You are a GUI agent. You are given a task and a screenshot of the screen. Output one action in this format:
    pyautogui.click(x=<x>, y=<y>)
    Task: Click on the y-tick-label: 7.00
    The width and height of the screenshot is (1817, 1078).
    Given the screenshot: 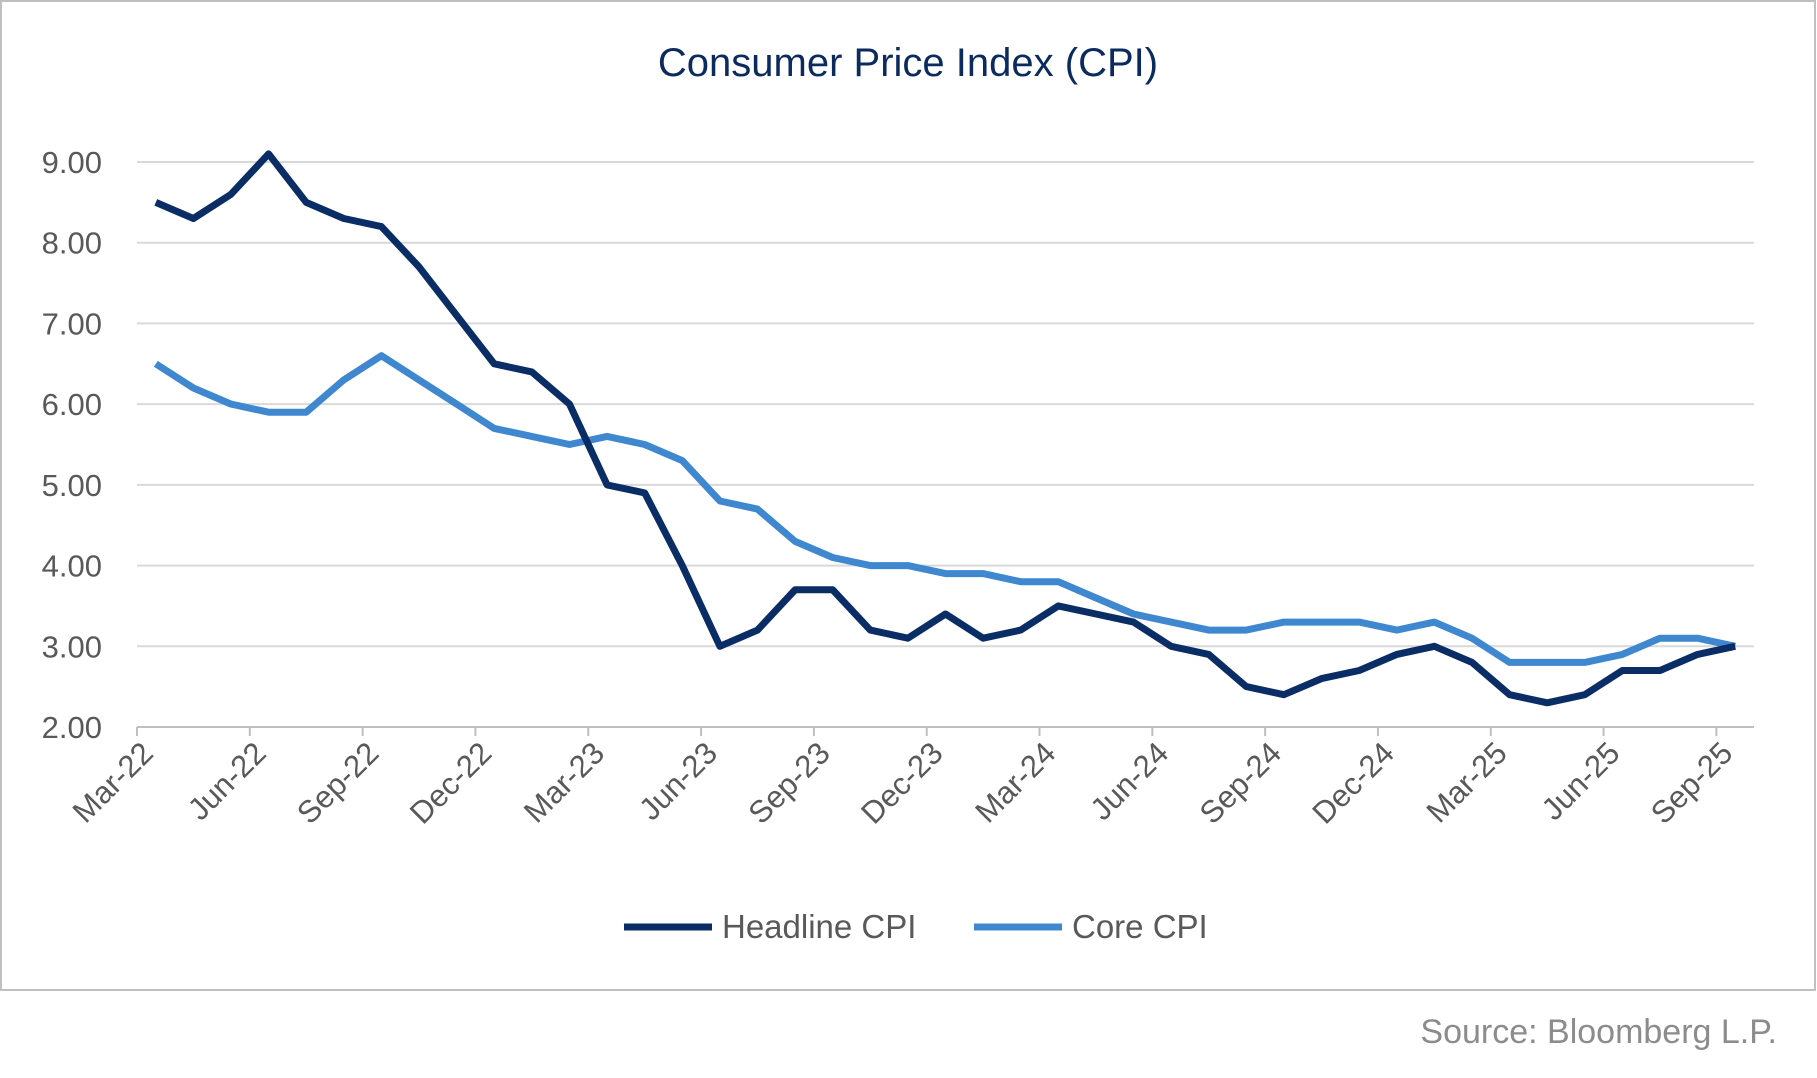 What is the action you would take?
    pyautogui.click(x=72, y=323)
    